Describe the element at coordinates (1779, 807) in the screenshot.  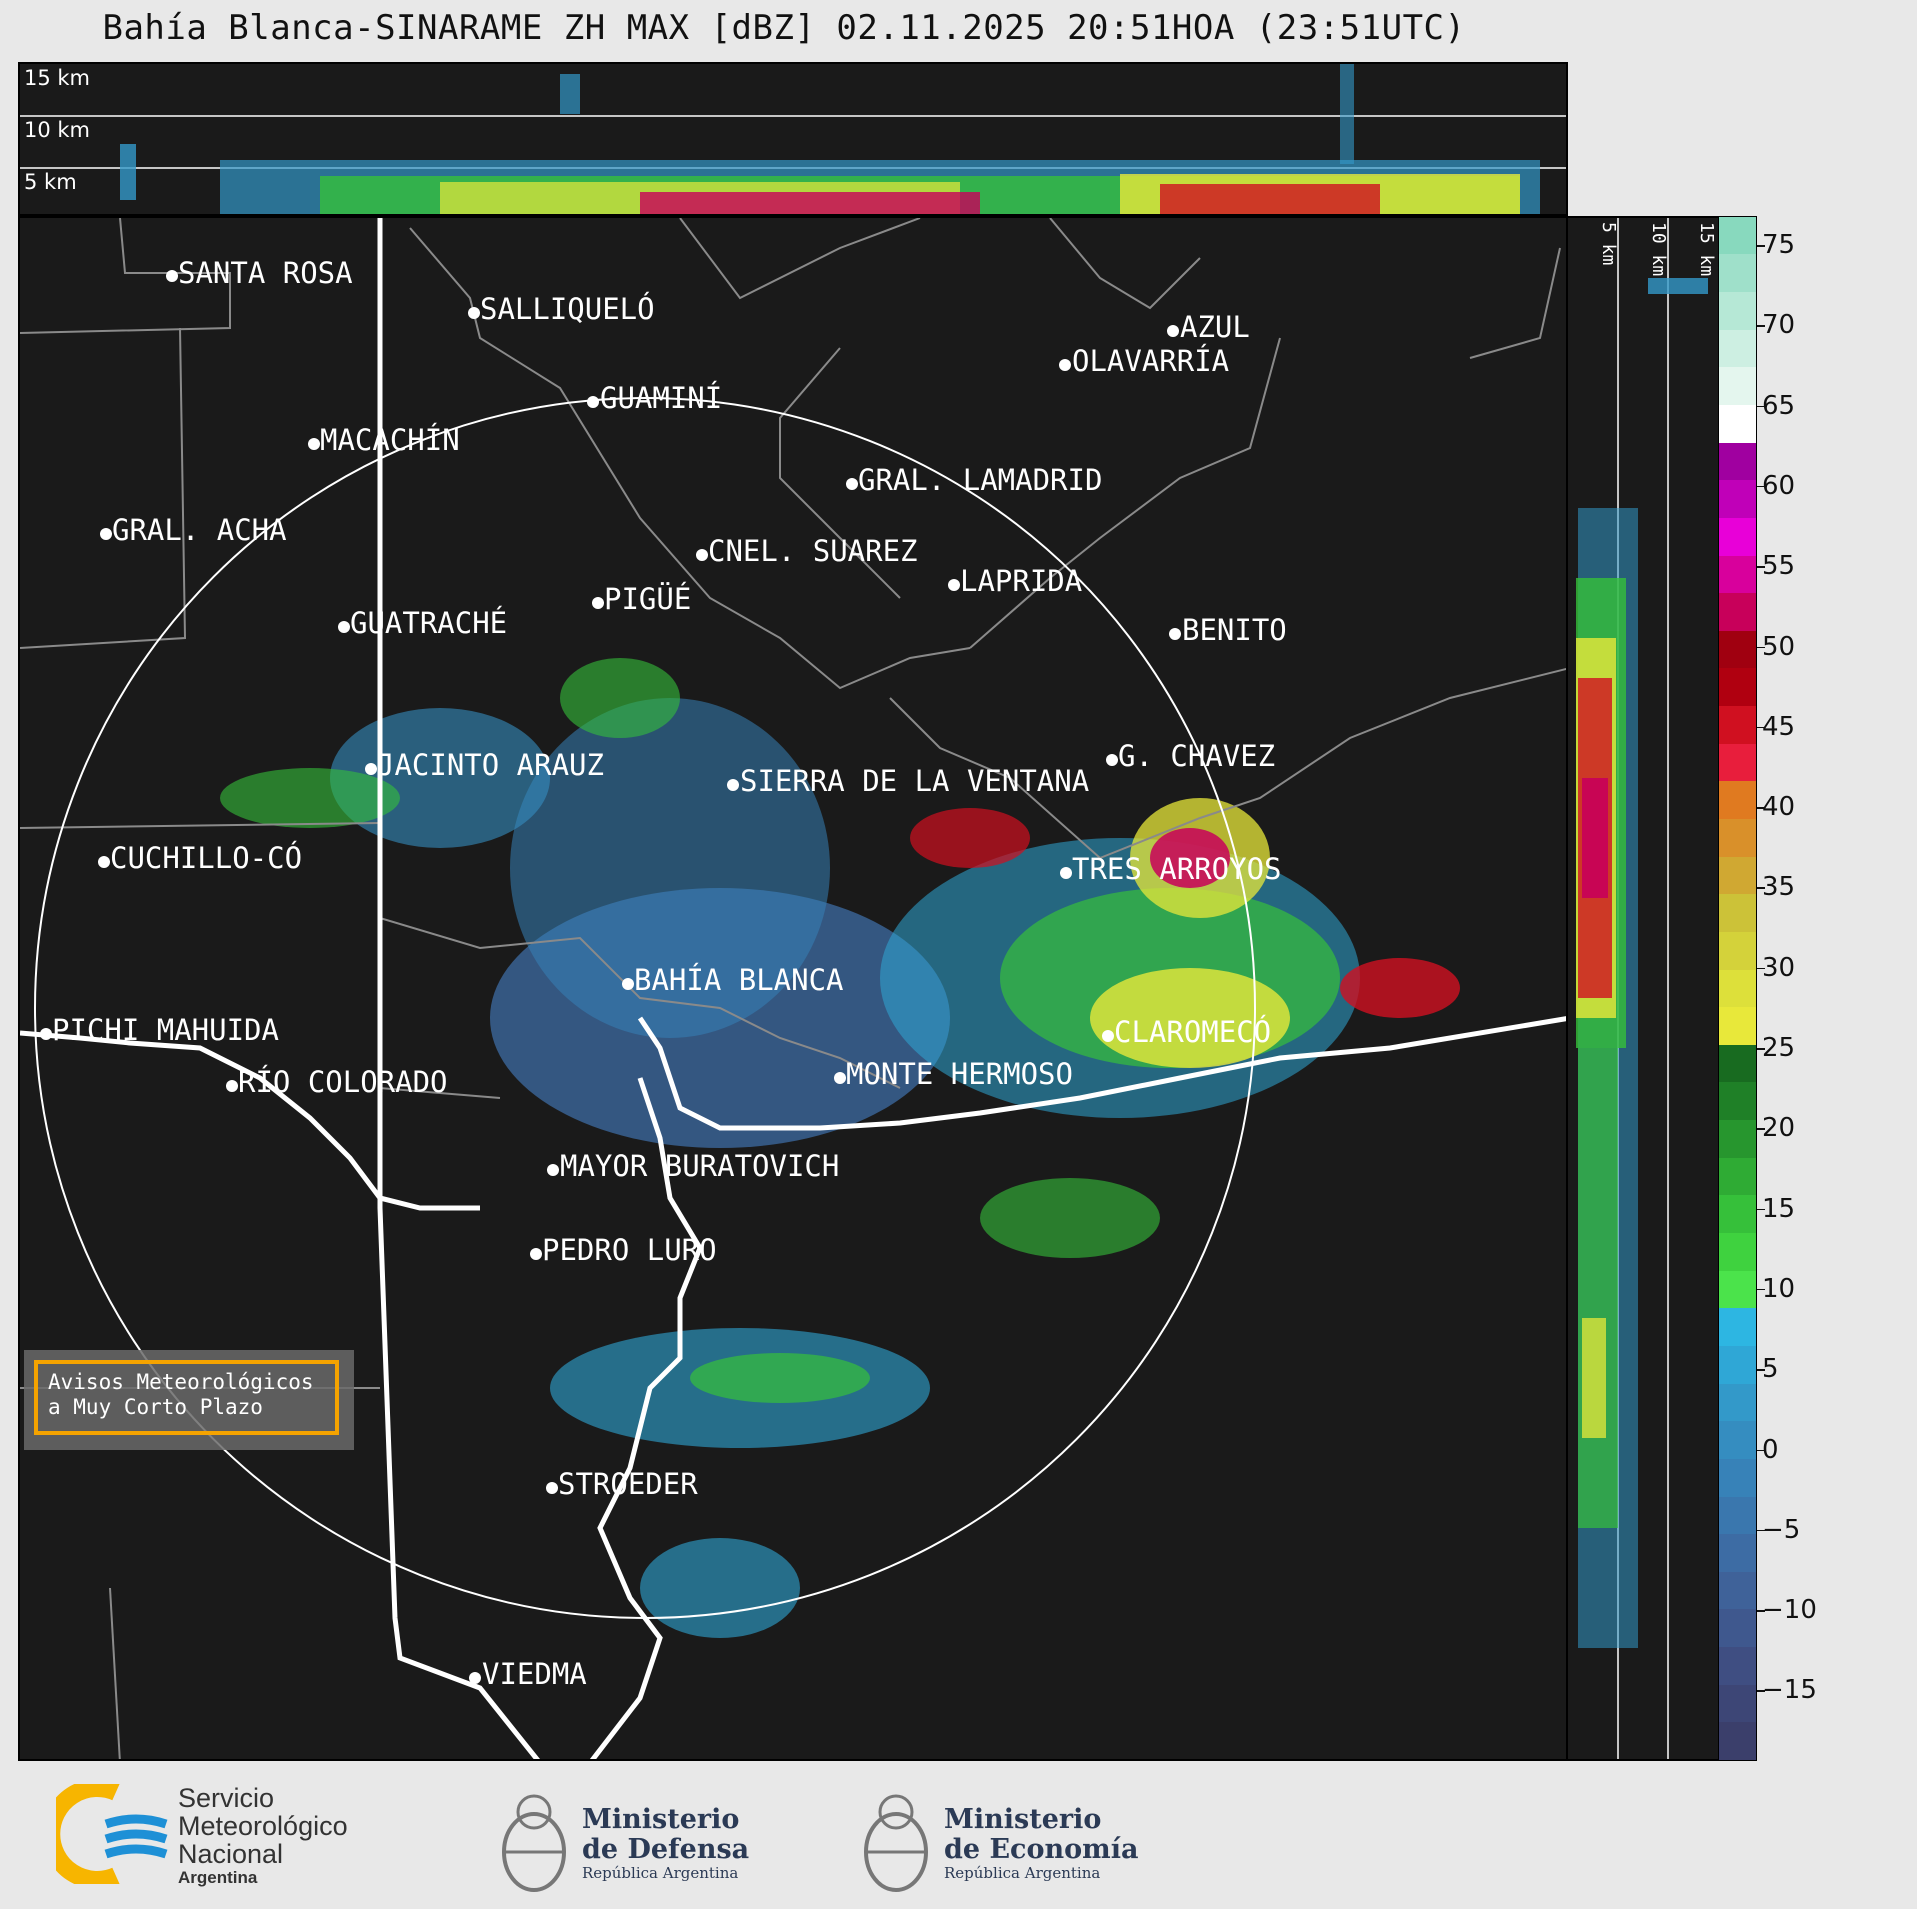
I see `colorbar-tick-label: 40` at that location.